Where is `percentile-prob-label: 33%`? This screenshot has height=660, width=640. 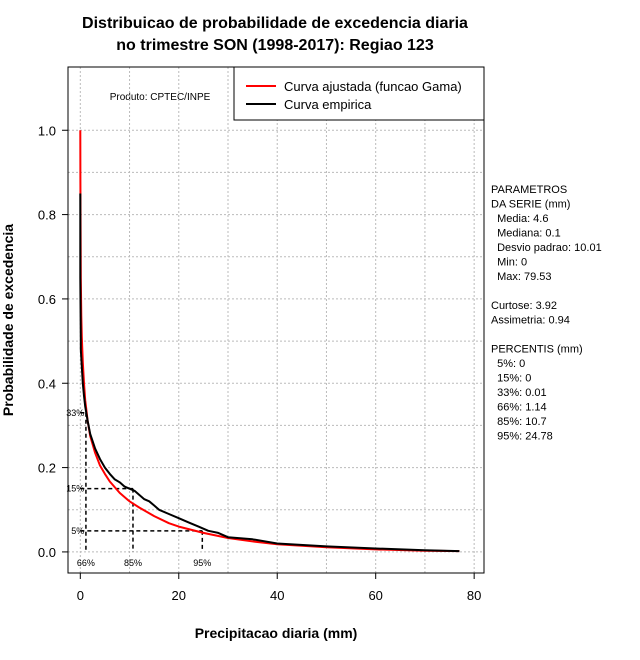 percentile-prob-label: 33% is located at coordinates (75, 413).